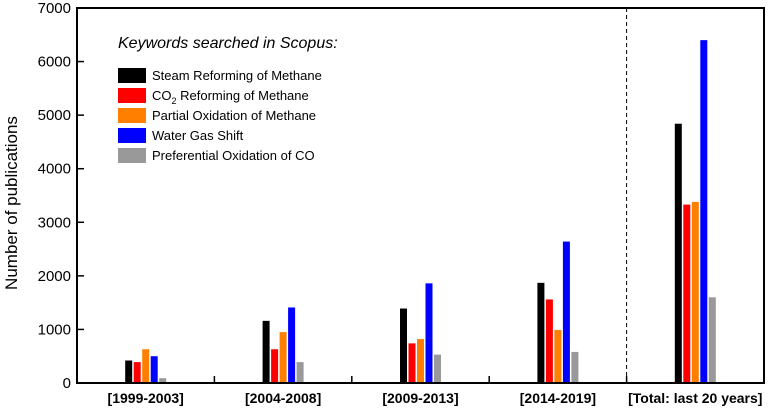 The width and height of the screenshot is (768, 409). I want to click on y-tick-label: 5000, so click(54, 115).